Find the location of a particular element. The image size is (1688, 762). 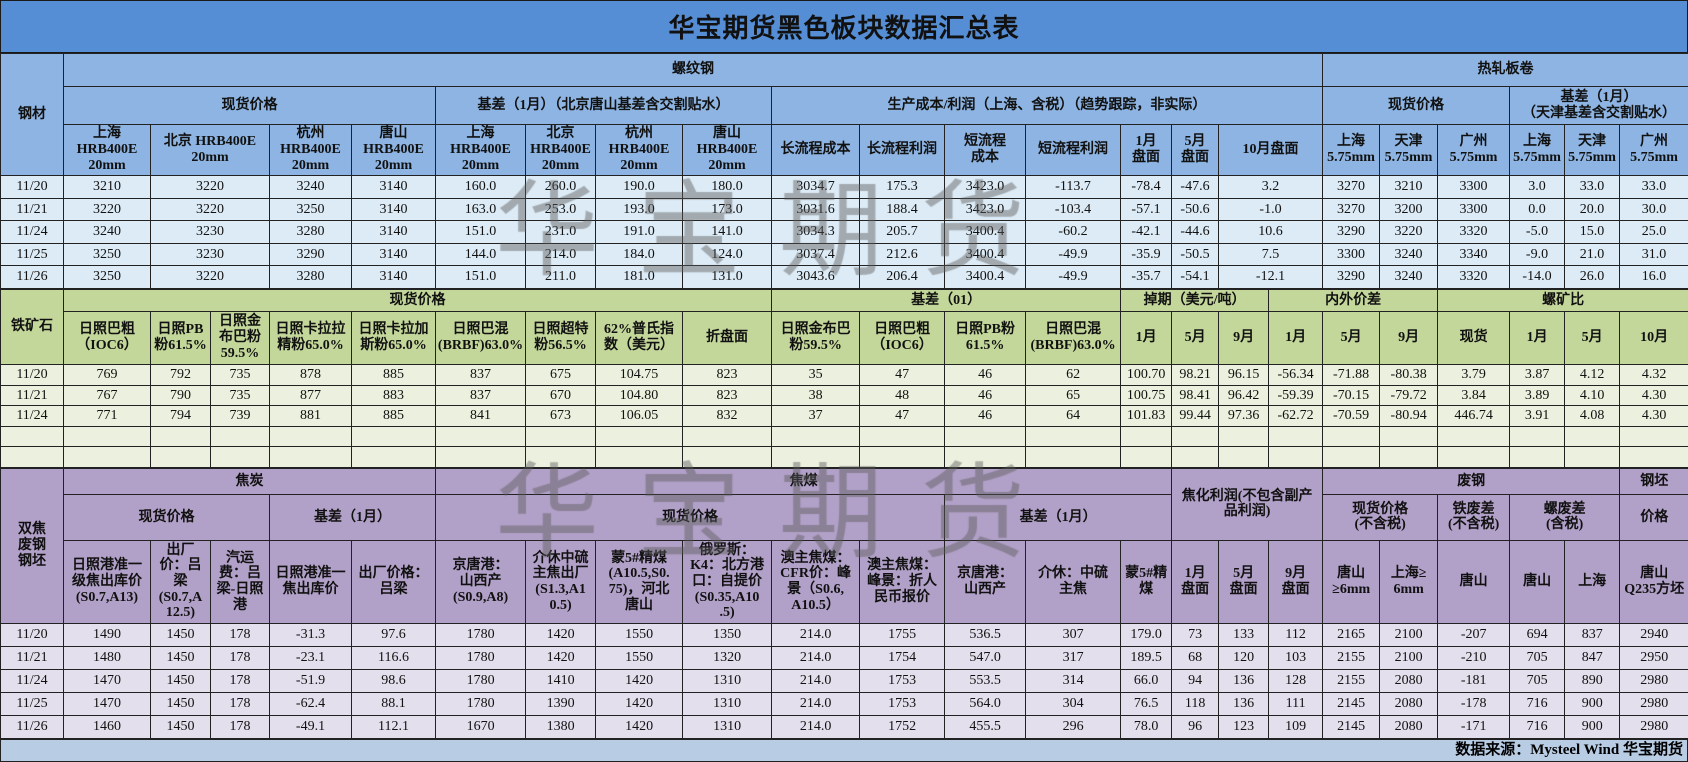

value-cell: 98.21 is located at coordinates (1195, 374).